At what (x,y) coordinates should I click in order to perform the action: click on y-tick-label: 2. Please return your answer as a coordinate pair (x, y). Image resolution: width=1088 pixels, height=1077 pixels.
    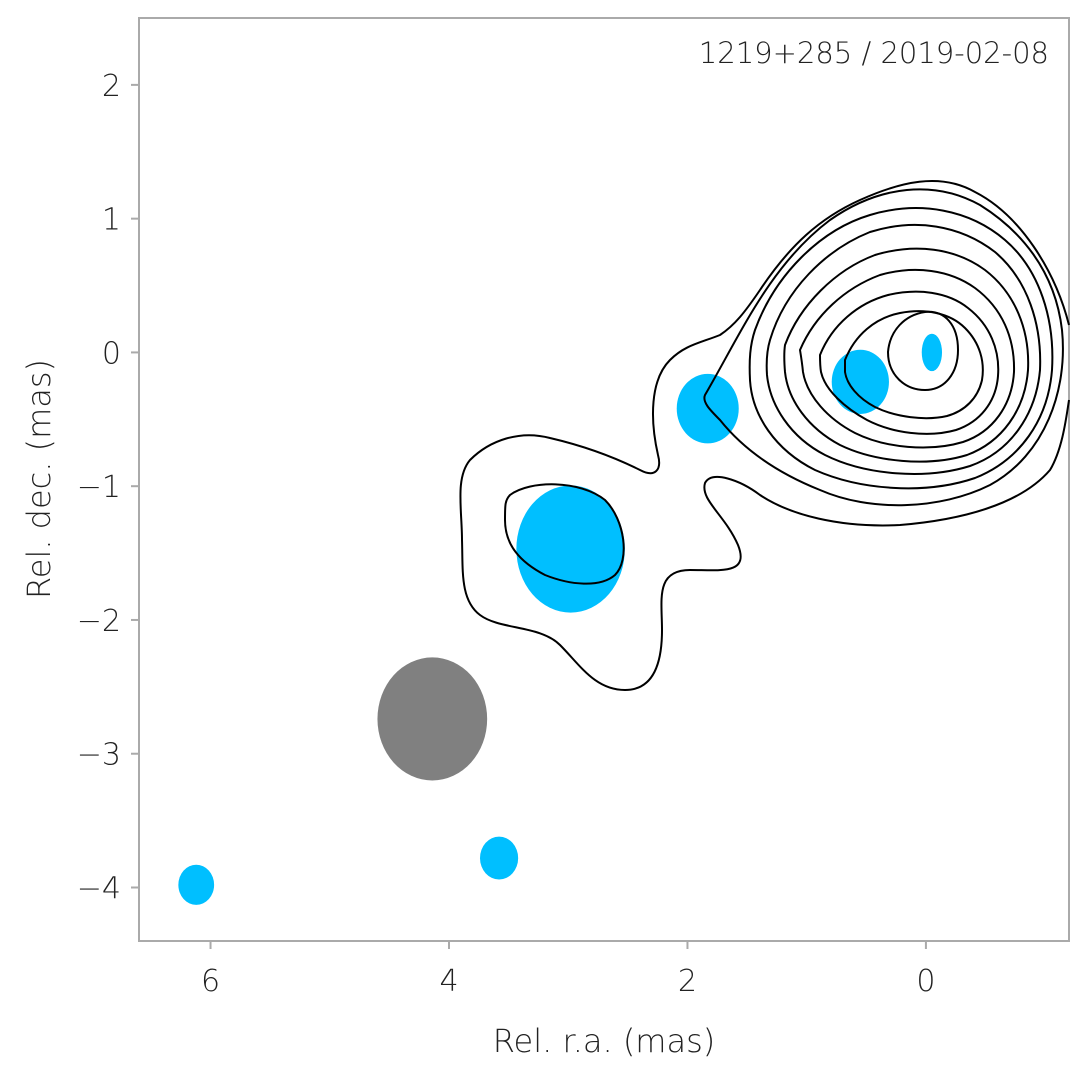
    Looking at the image, I should click on (111, 86).